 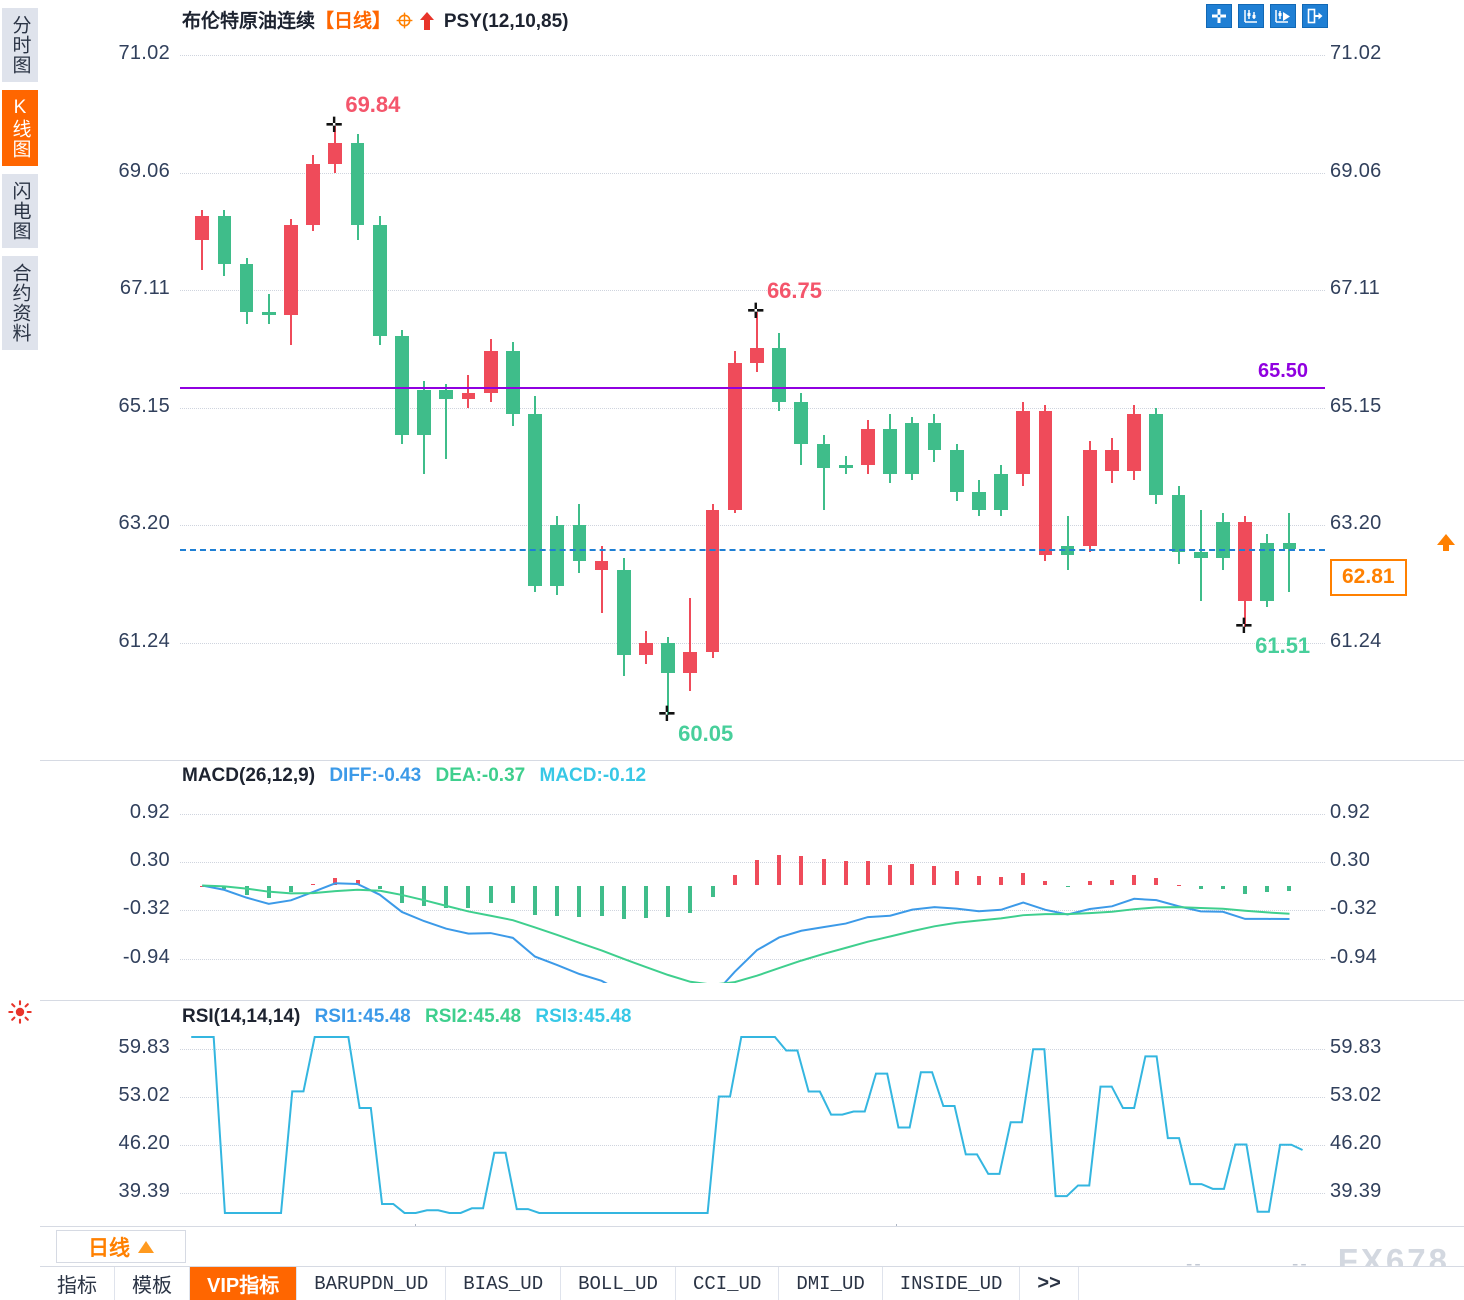 What do you see at coordinates (249, 21) in the screenshot?
I see `symbol-name: 布伦特原油连续` at bounding box center [249, 21].